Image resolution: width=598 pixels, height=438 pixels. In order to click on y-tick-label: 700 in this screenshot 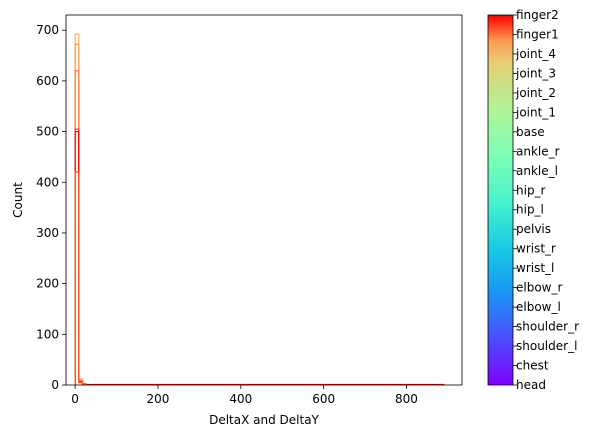, I will do `click(47, 30)`.